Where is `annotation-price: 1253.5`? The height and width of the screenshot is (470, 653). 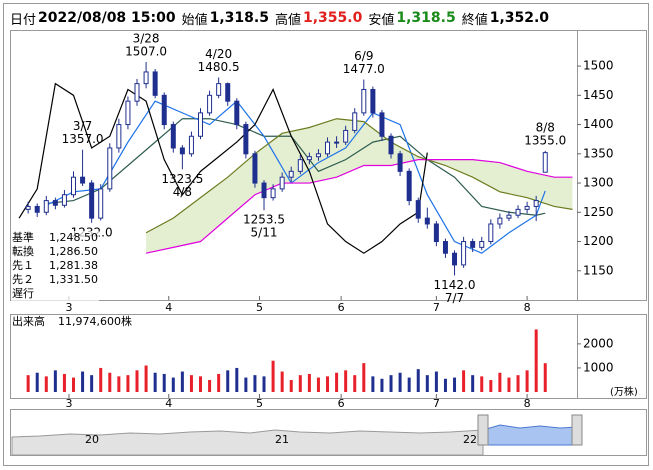
annotation-price: 1253.5 is located at coordinates (264, 220).